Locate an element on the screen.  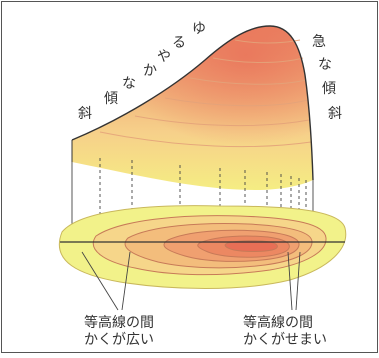
gentle-char: や is located at coordinates (164, 57).